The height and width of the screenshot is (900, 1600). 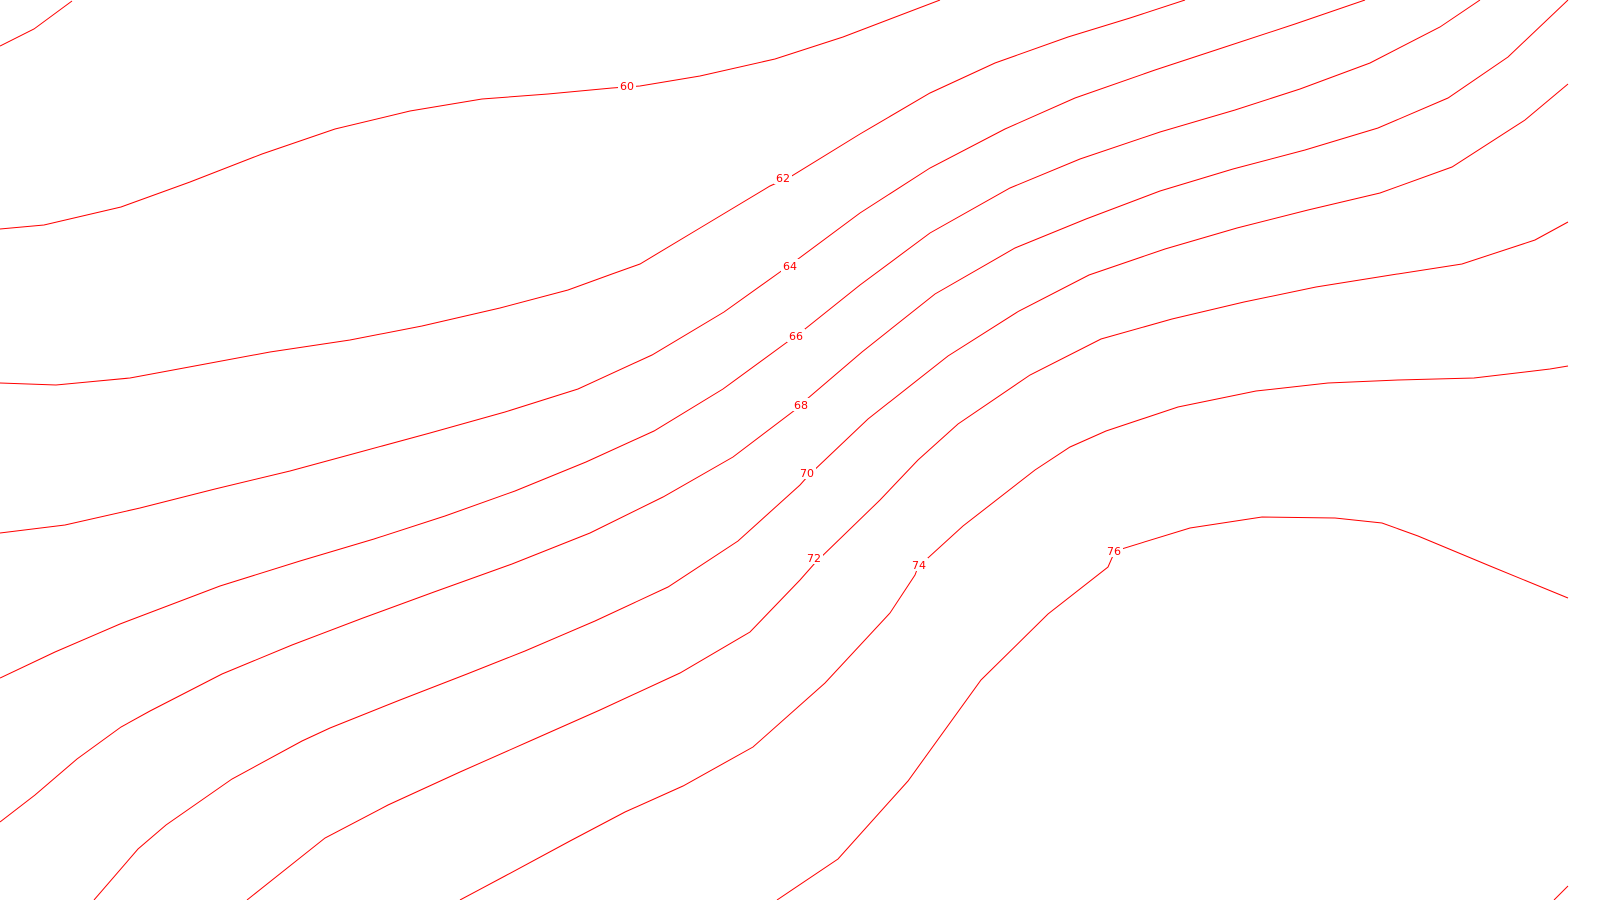 I want to click on contour-label-62: 62, so click(x=783, y=178).